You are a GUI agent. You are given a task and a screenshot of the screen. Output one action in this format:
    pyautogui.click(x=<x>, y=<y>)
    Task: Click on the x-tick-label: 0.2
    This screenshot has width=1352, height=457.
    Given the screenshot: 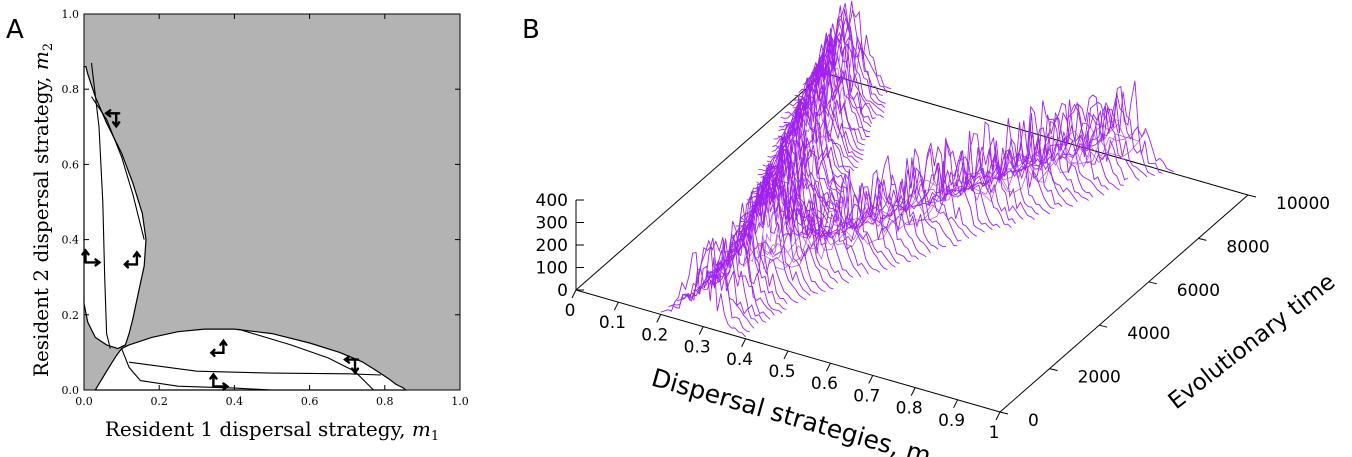 What is the action you would take?
    pyautogui.click(x=159, y=401)
    